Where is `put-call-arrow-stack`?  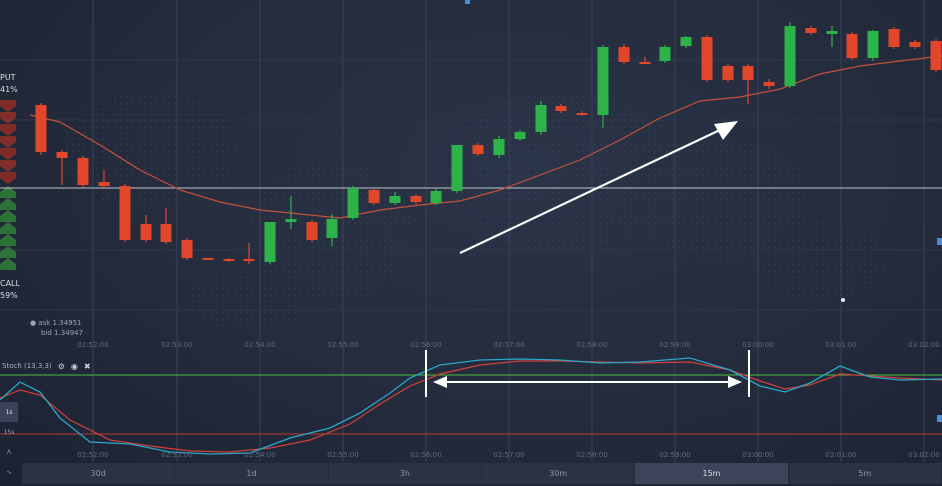
put-call-arrow-stack is located at coordinates (8, 185).